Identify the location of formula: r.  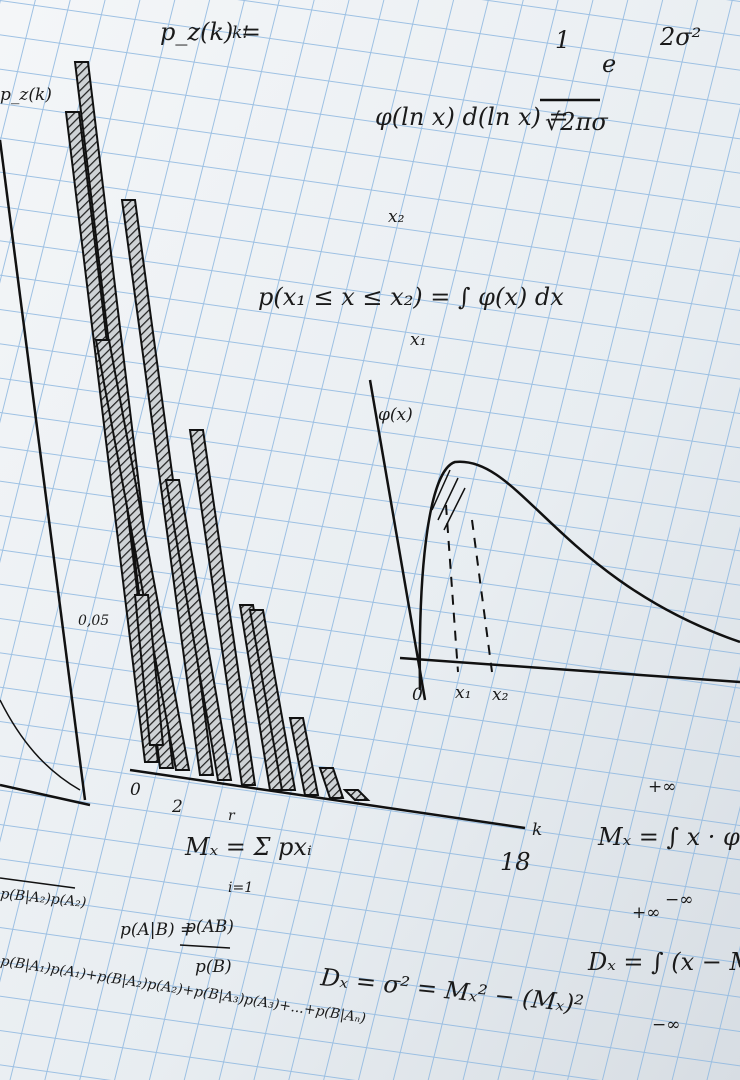
(232, 816).